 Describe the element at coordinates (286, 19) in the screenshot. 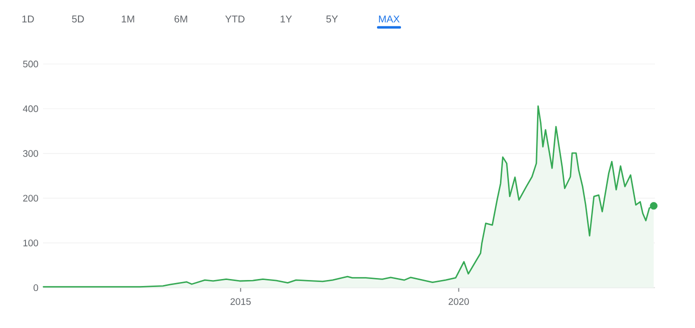

I see `text: 1Y` at that location.